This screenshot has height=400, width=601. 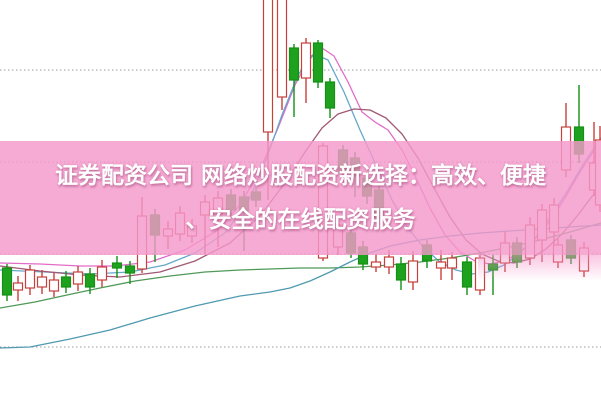 What do you see at coordinates (300, 176) in the screenshot?
I see `promo-text-line1: 证券配资公司 网络炒股配资新选择：高效、便捷` at bounding box center [300, 176].